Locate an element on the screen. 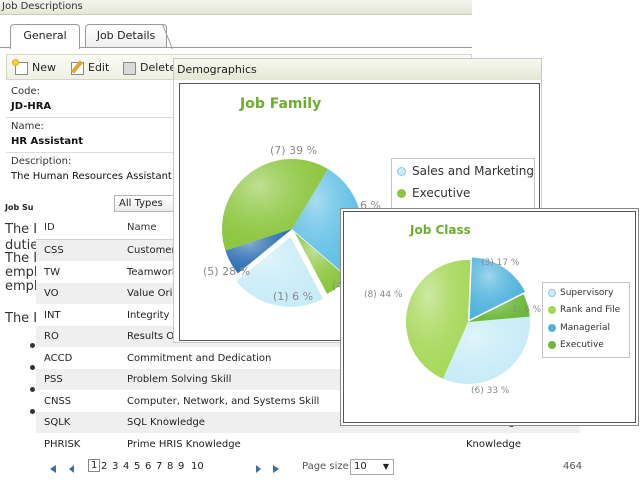 This screenshot has width=640, height=480. table-row: PHRISK Prime HRIS Knowledge Knowledge is located at coordinates (308, 444).